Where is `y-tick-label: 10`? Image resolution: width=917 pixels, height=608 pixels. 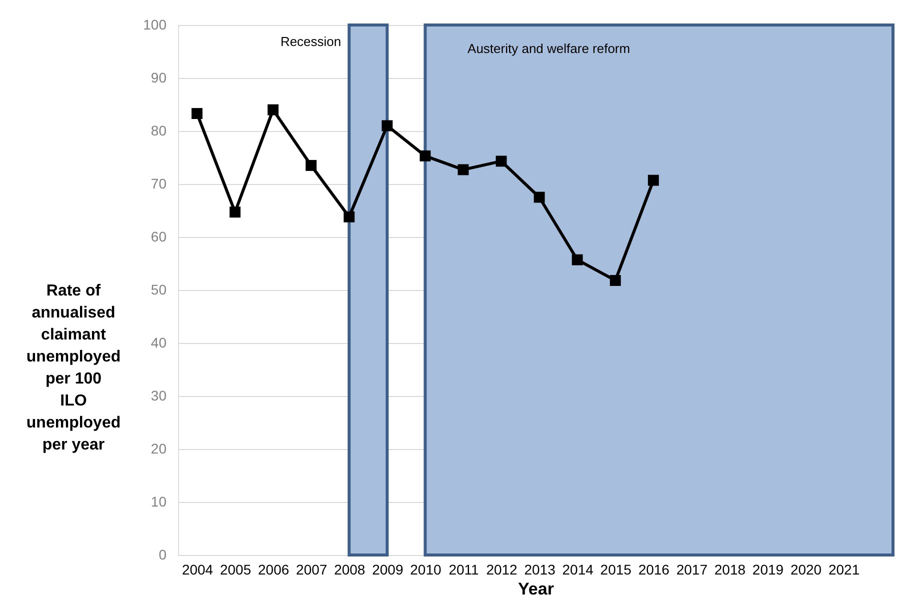
y-tick-label: 10 is located at coordinates (158, 502).